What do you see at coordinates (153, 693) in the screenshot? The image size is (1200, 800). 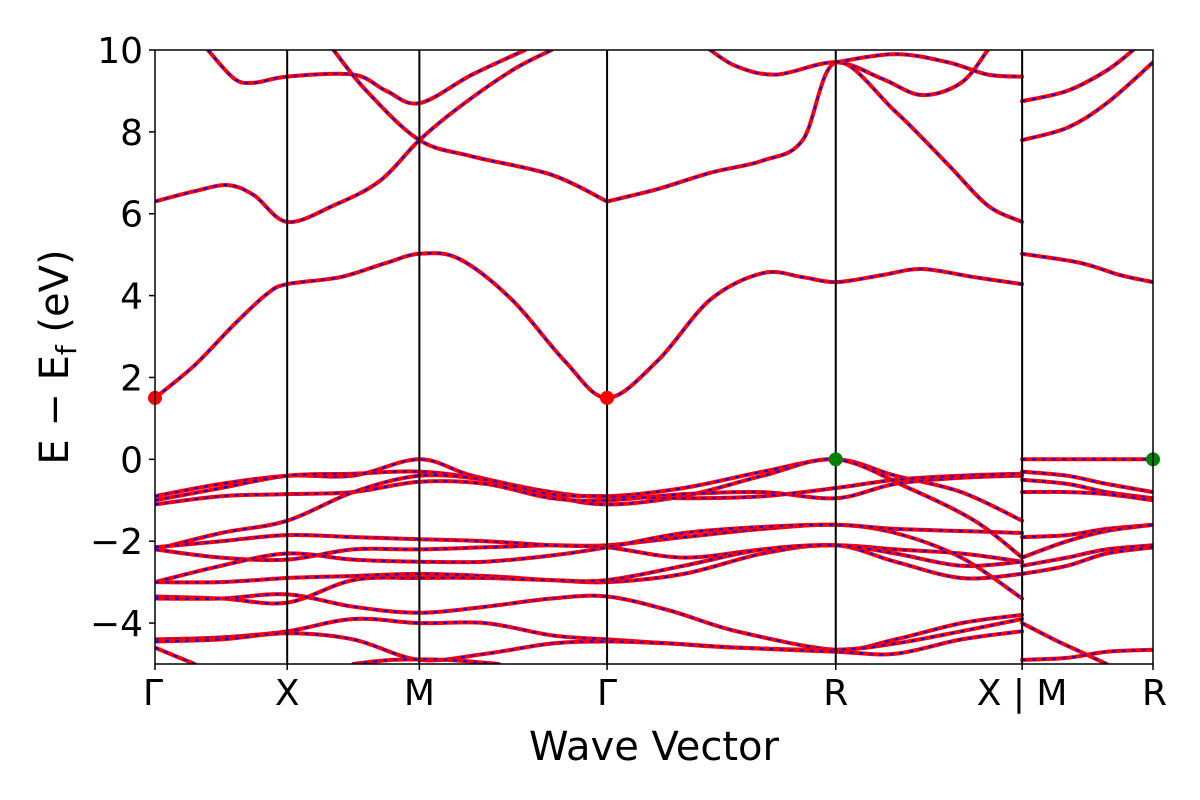 I see `x-tick-label-1: Γ` at bounding box center [153, 693].